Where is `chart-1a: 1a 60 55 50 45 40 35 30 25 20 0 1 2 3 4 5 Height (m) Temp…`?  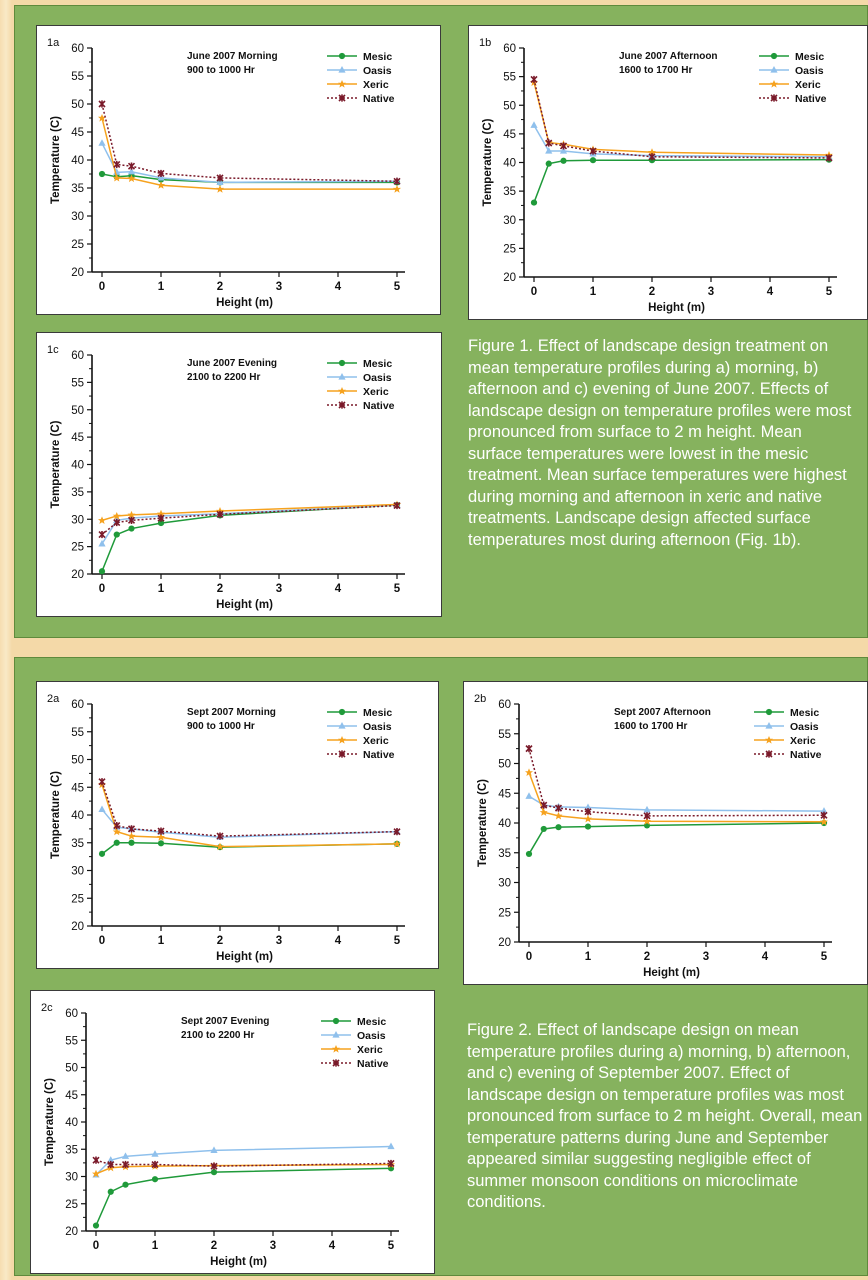
chart-1a: 1a 60 55 50 45 40 35 30 25 20 0 1 2 3 4 5 Height (m) Temp… is located at coordinates (238, 170).